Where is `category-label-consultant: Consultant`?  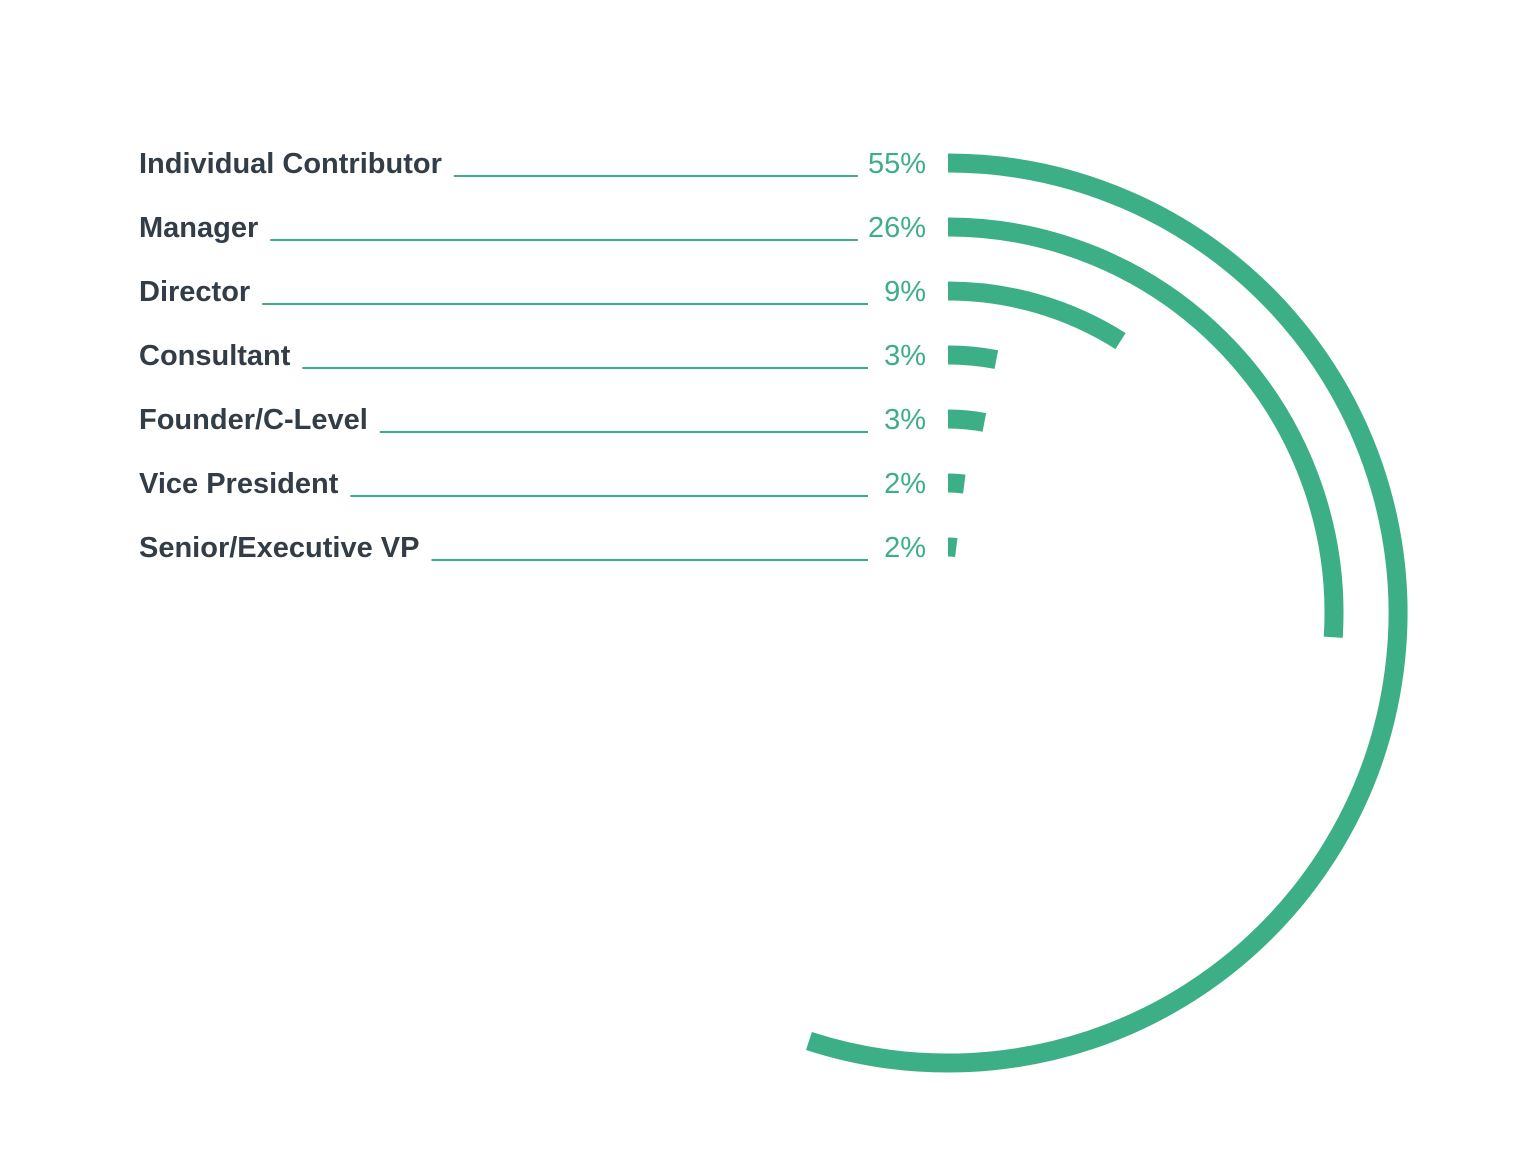
category-label-consultant: Consultant is located at coordinates (215, 356).